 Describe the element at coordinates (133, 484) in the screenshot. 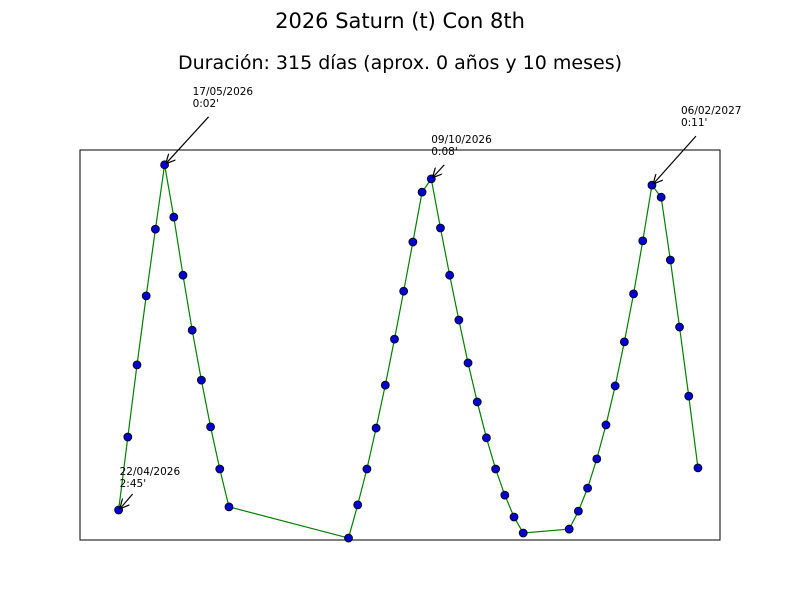

I see `annotation-text: 2:45'` at that location.